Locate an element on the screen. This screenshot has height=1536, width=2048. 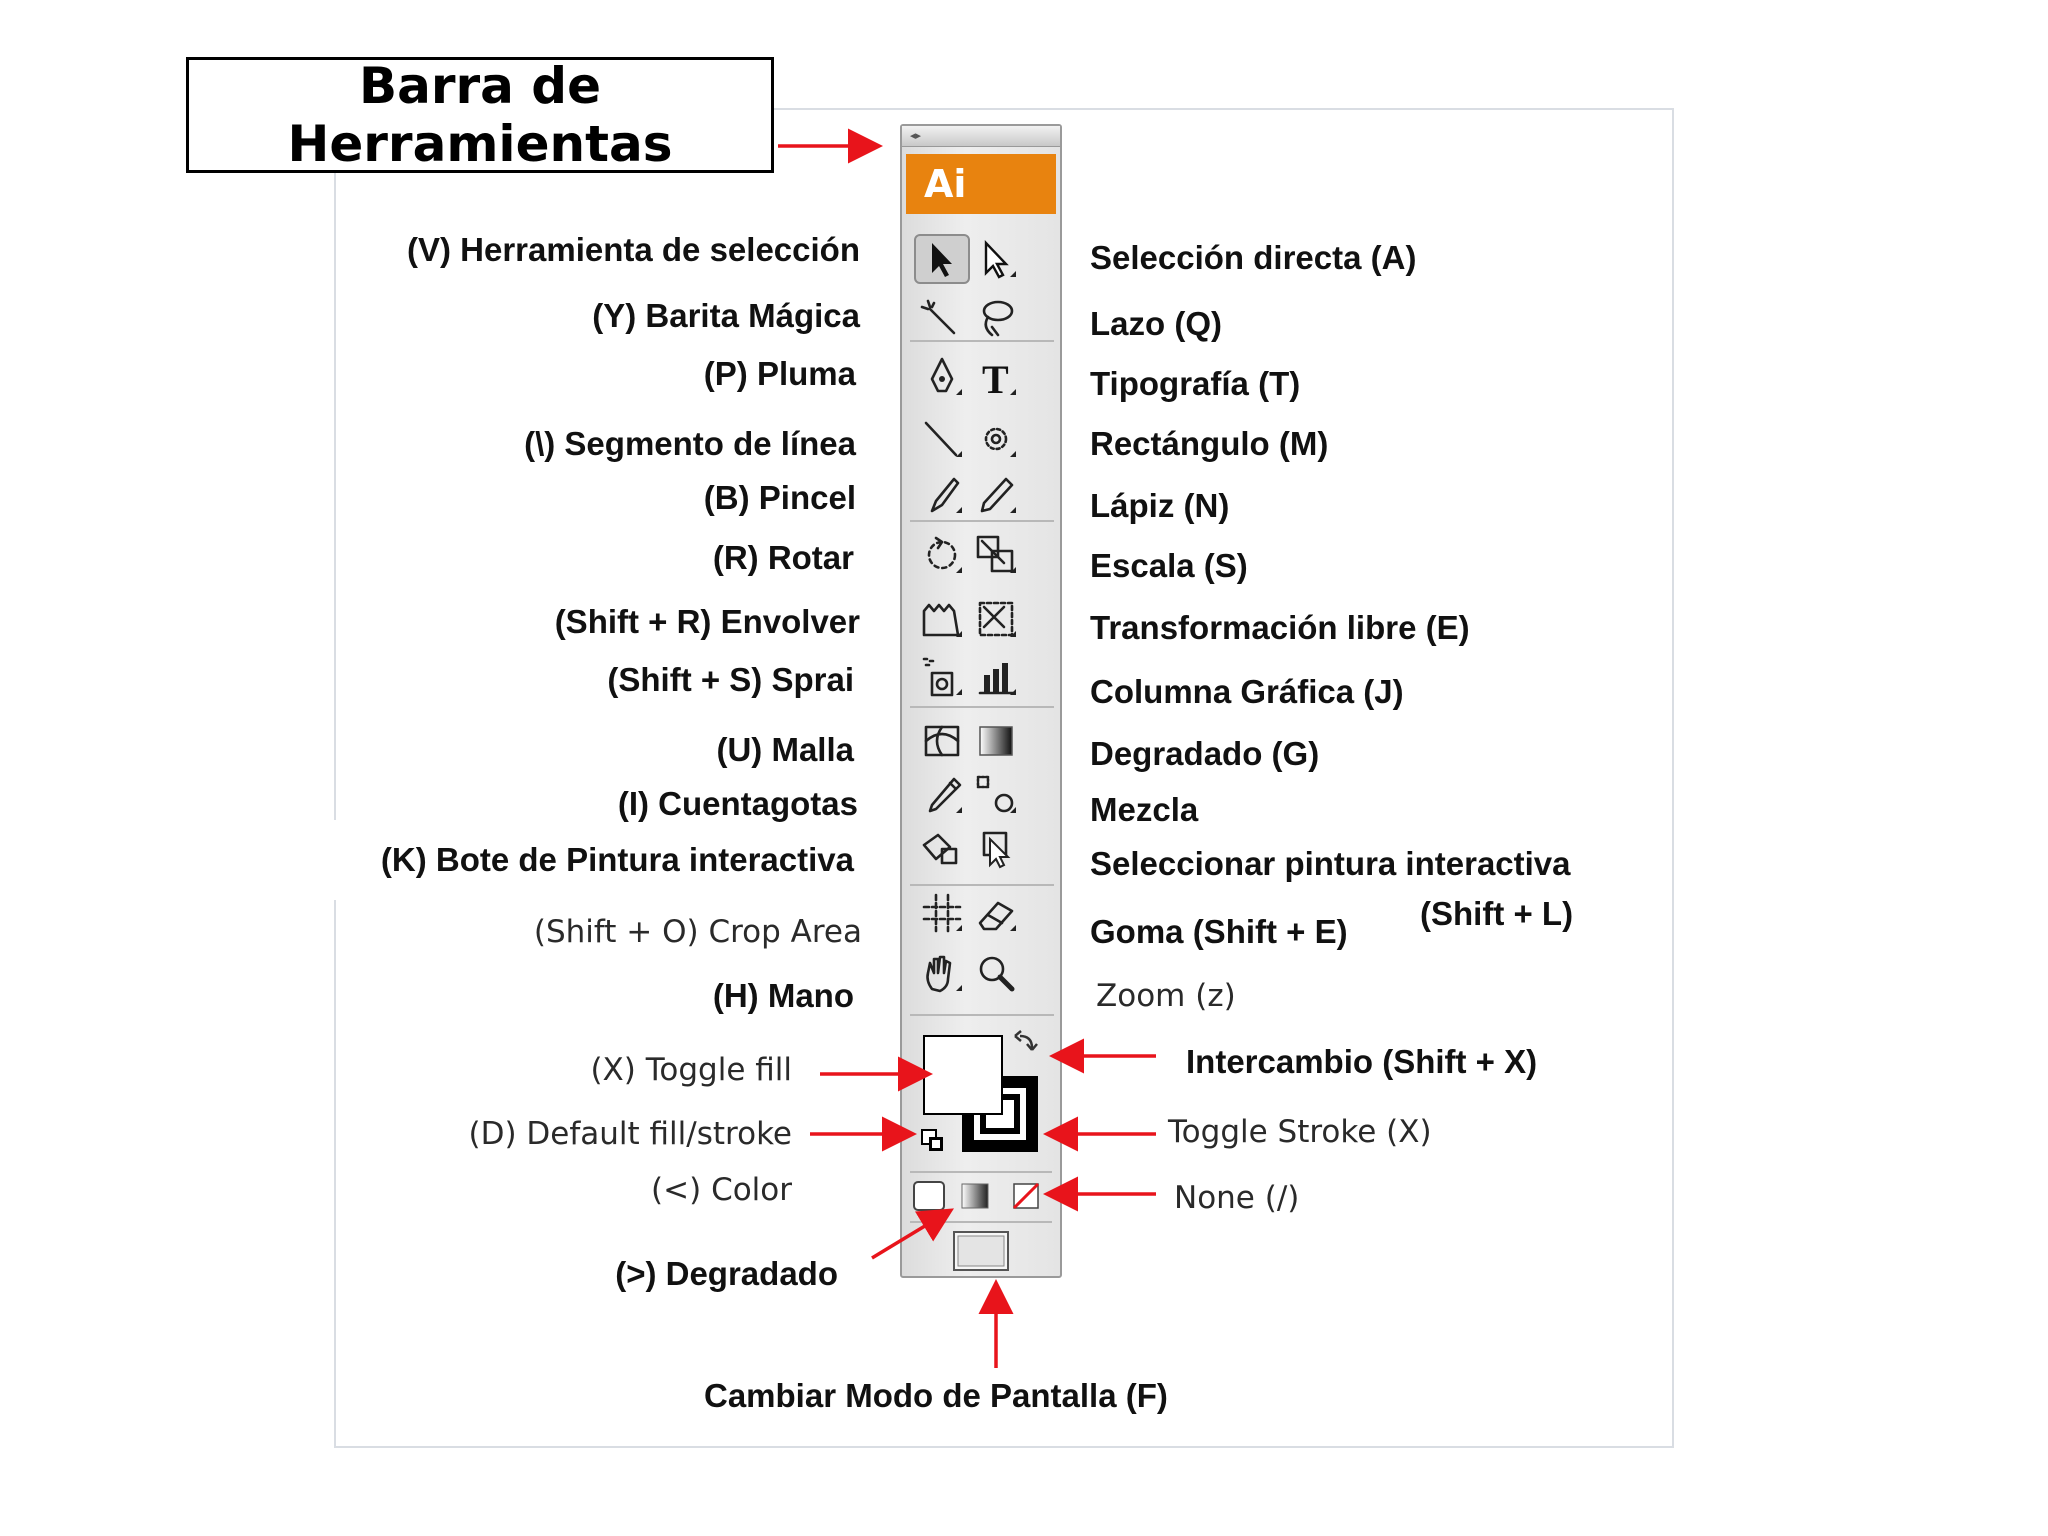
svg-text: T is located at coordinates (995, 378).